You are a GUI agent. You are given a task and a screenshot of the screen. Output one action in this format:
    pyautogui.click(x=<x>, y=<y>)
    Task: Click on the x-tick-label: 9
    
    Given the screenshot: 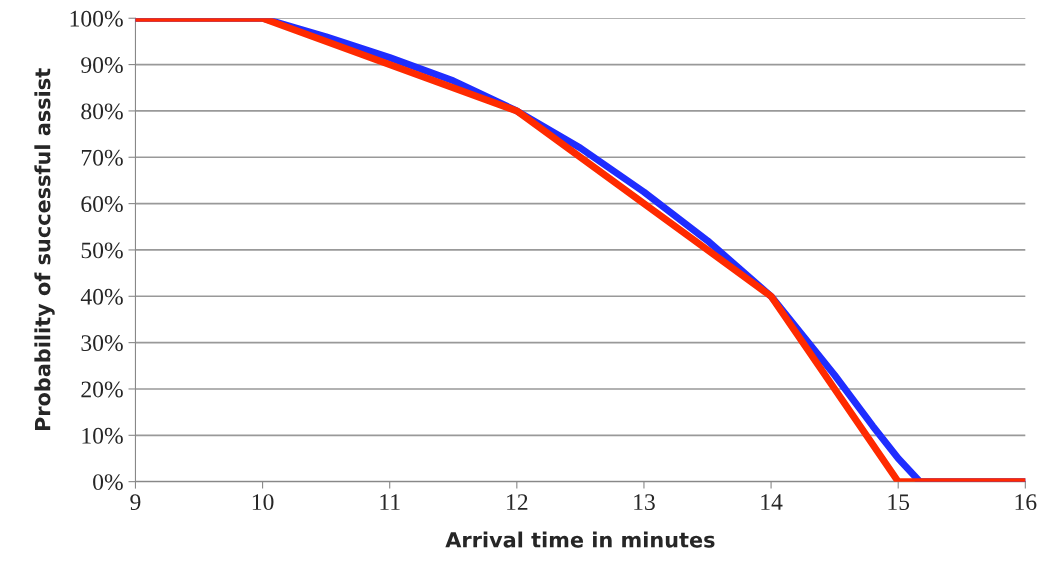 What is the action you would take?
    pyautogui.click(x=135, y=502)
    